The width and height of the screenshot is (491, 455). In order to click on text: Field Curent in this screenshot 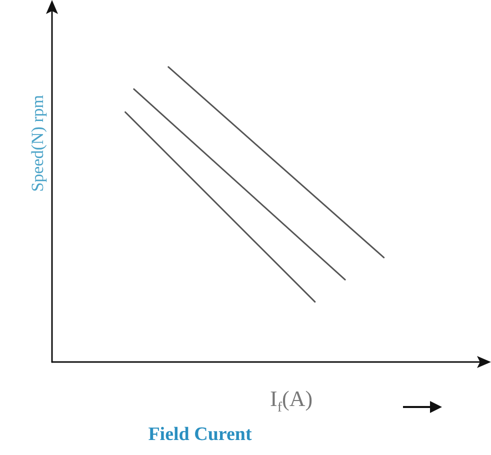, I will do `click(200, 435)`.